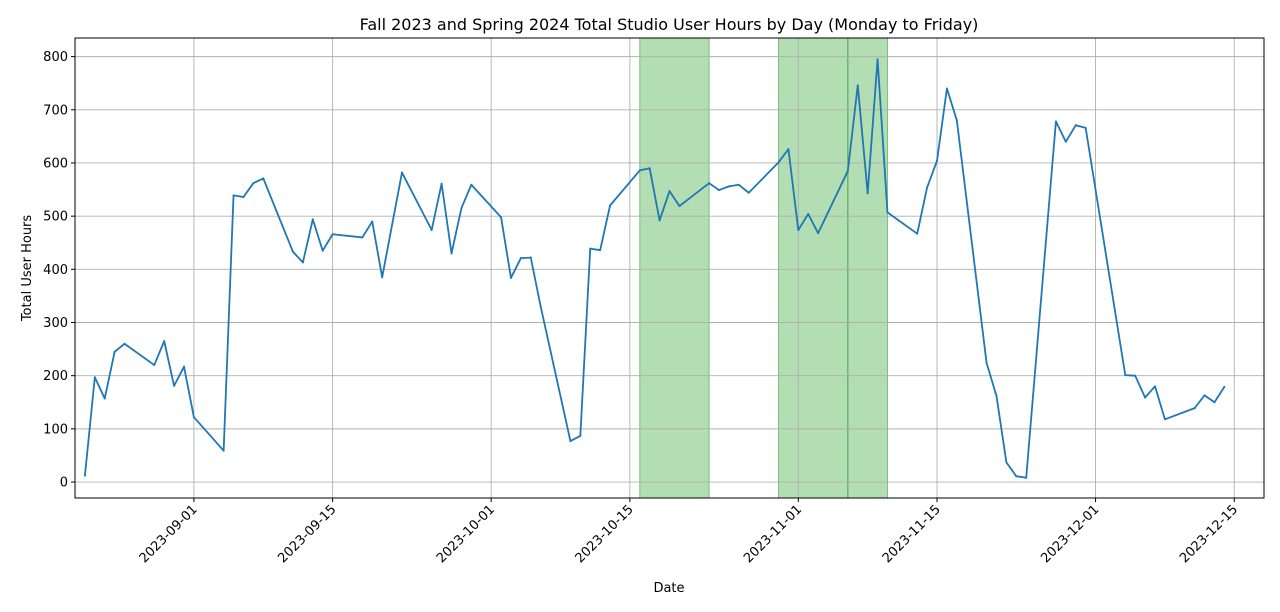 The height and width of the screenshot is (612, 1280). Describe the element at coordinates (55, 323) in the screenshot. I see `y-tick-label-3: 300` at that location.